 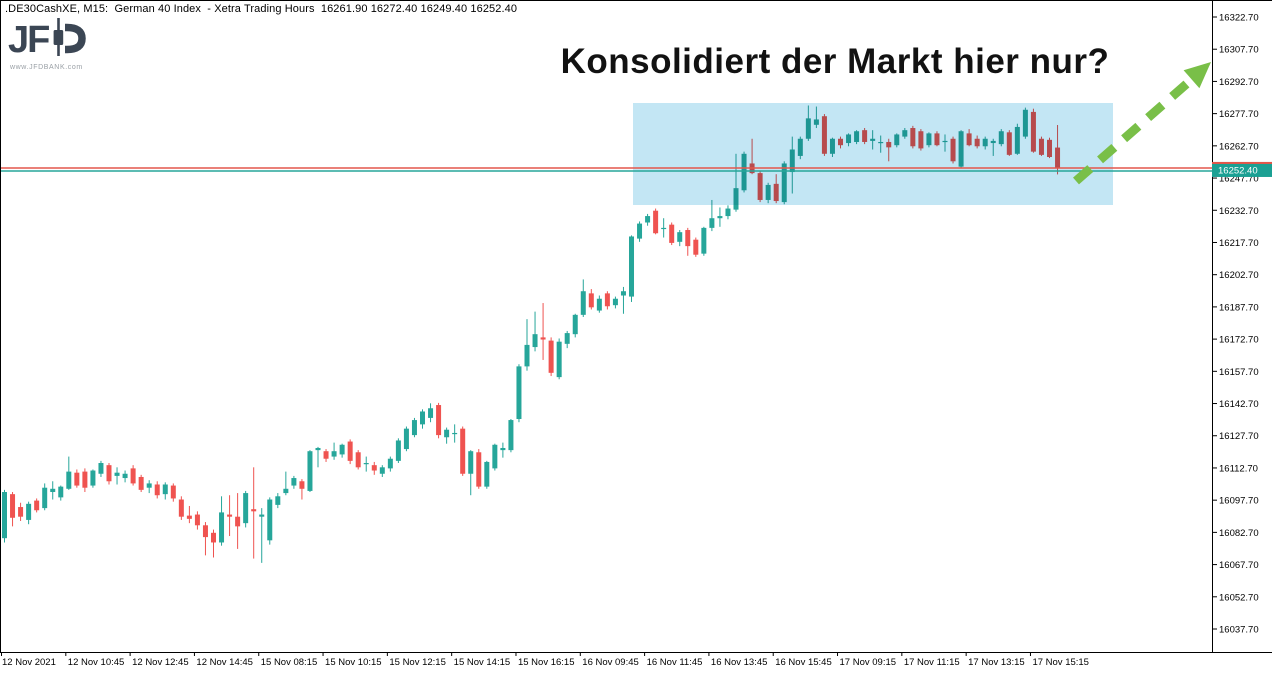 I want to click on svg-text: 16262.70, so click(x=1239, y=146).